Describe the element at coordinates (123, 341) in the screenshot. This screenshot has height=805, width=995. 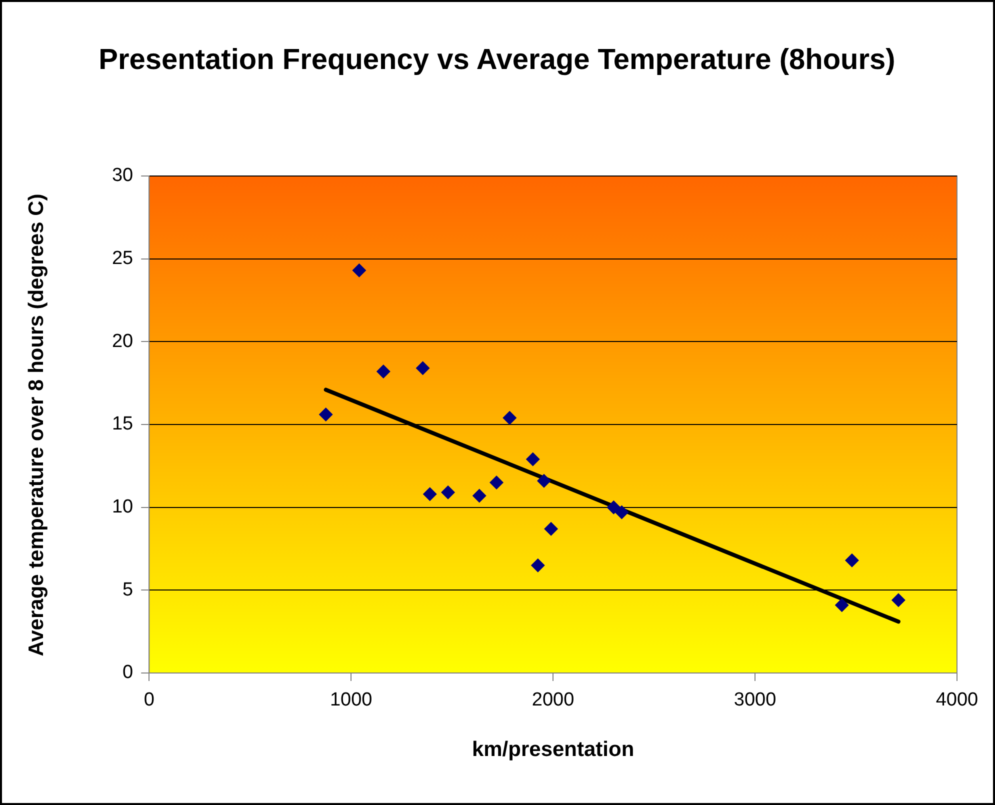
I see `y-tick-label: 20` at that location.